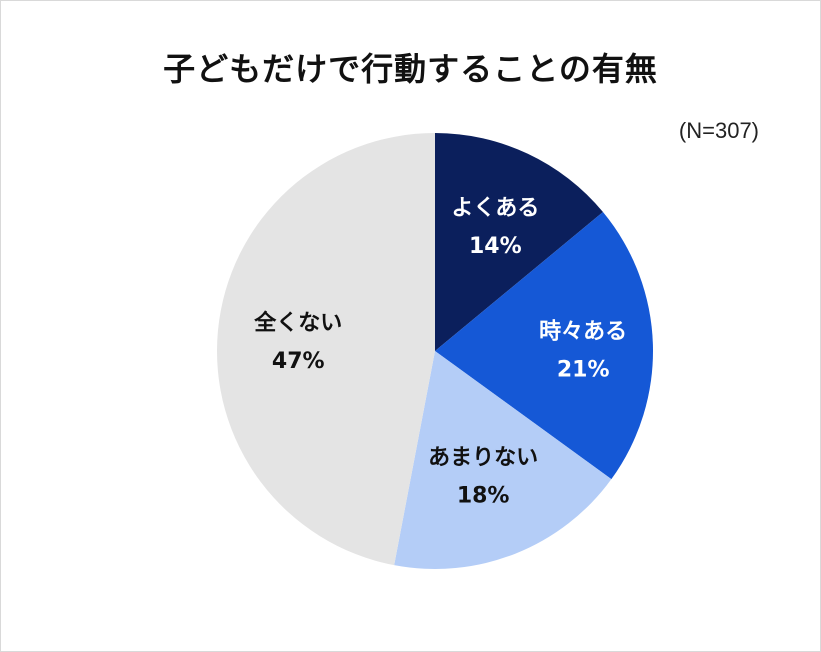 The image size is (821, 652). What do you see at coordinates (718, 130) in the screenshot?
I see `sample-size-label: (N=307)` at bounding box center [718, 130].